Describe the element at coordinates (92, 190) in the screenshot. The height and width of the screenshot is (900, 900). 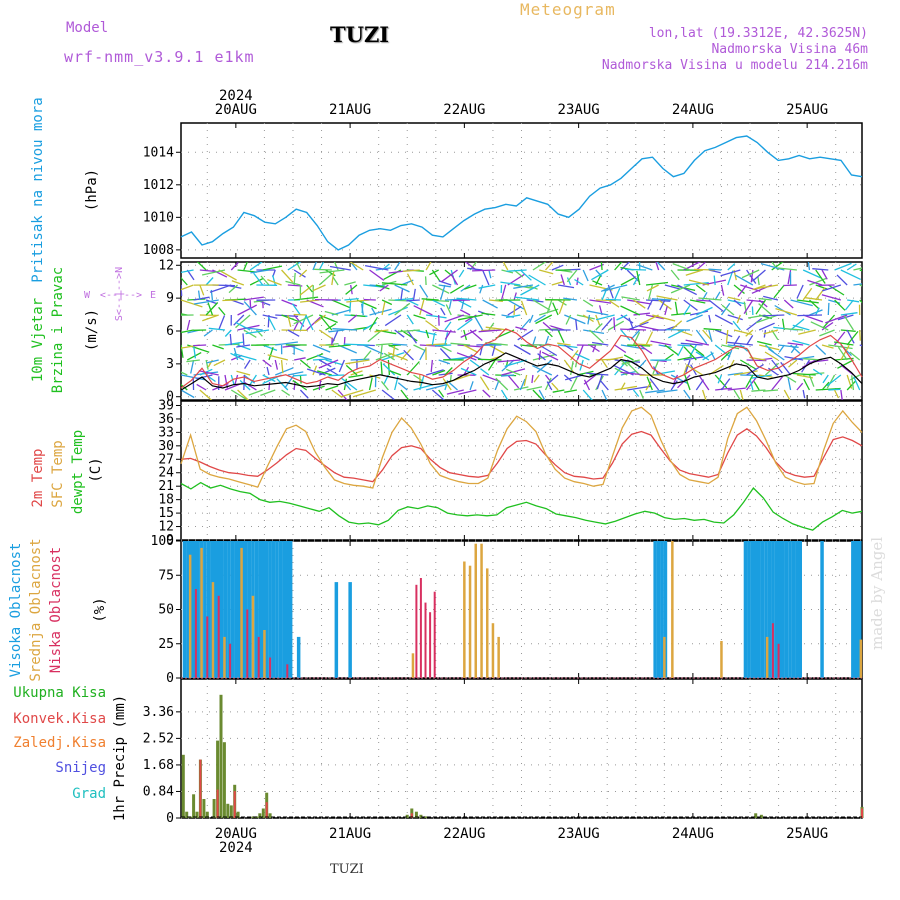
I see `pressure-unit: (hPa)` at that location.